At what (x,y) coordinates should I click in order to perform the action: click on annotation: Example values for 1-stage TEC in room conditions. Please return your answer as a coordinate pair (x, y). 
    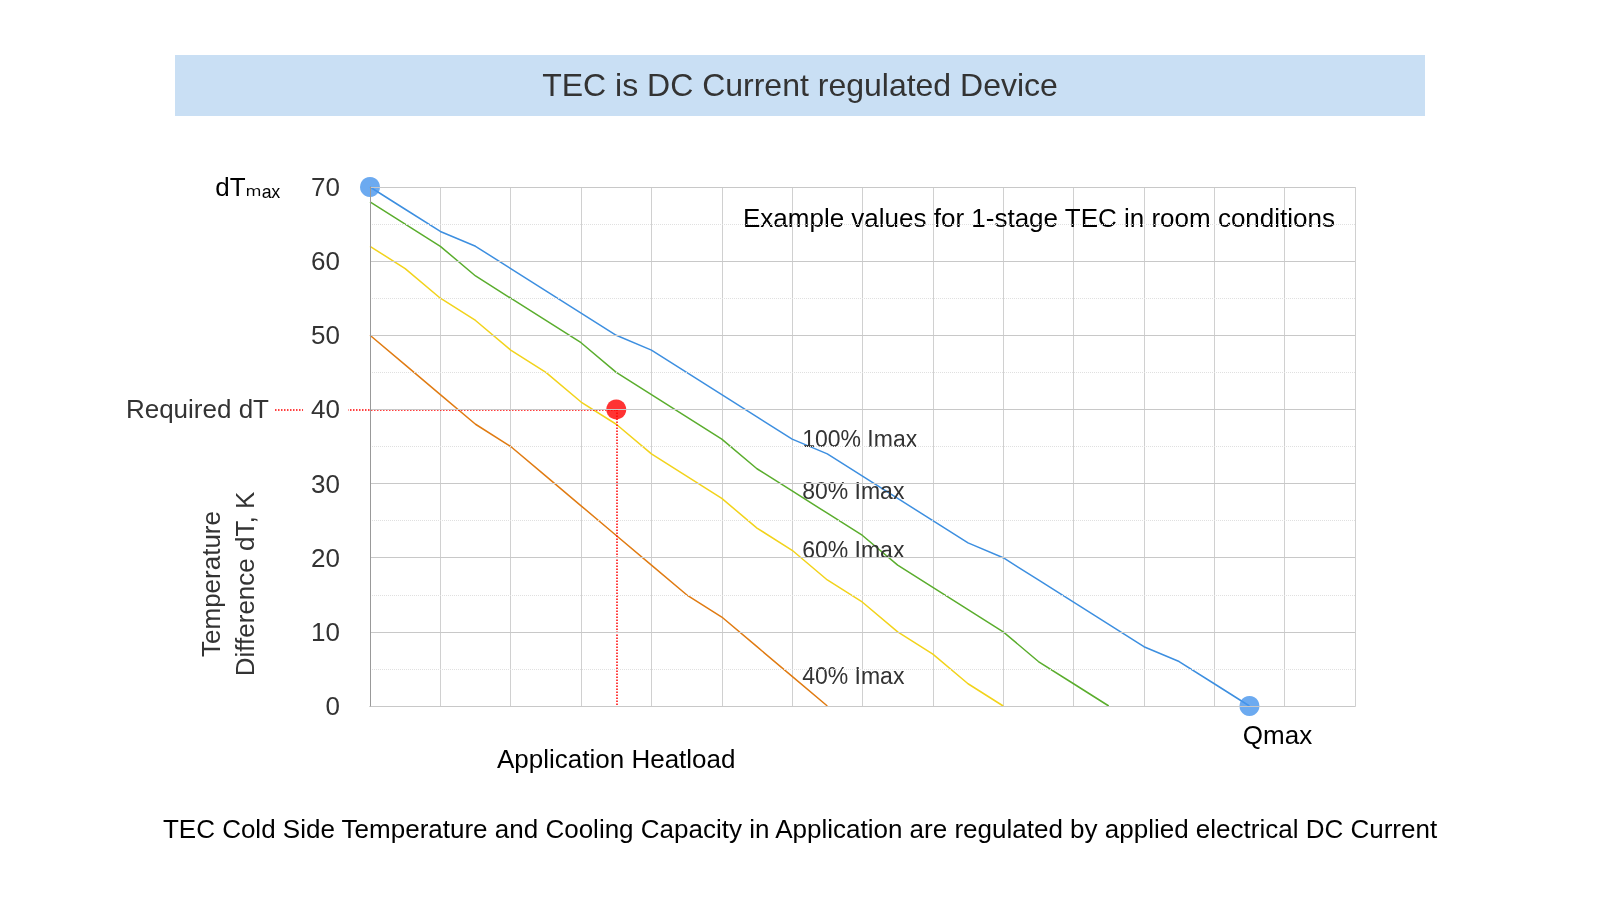
    Looking at the image, I should click on (1038, 218).